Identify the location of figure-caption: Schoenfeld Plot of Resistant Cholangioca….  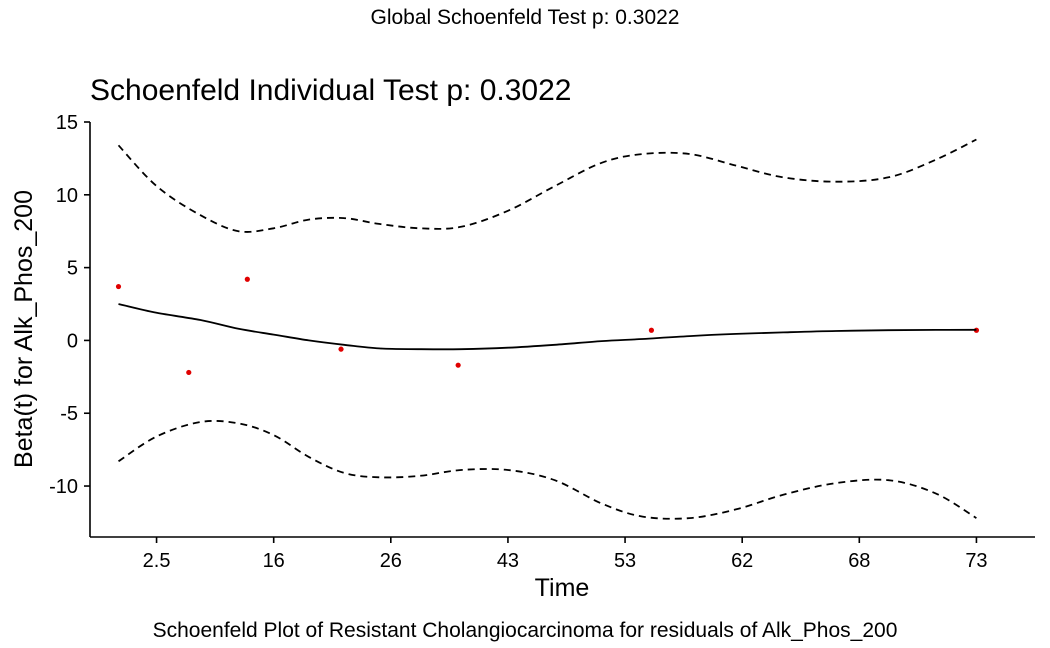
(525, 630).